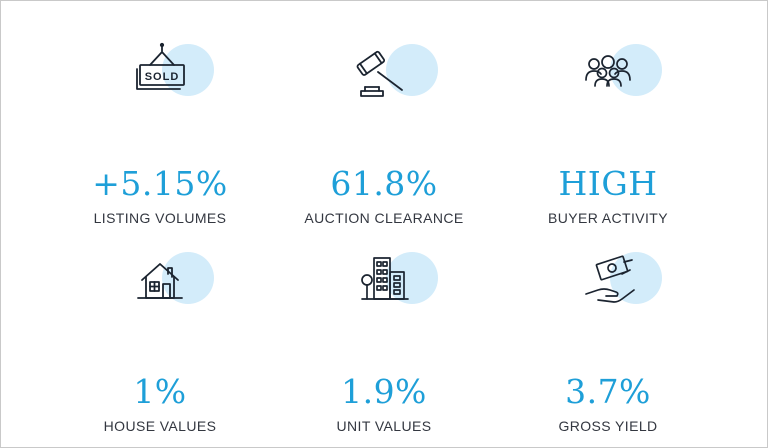  What do you see at coordinates (162, 77) in the screenshot?
I see `sold-sign-text: SOLD` at bounding box center [162, 77].